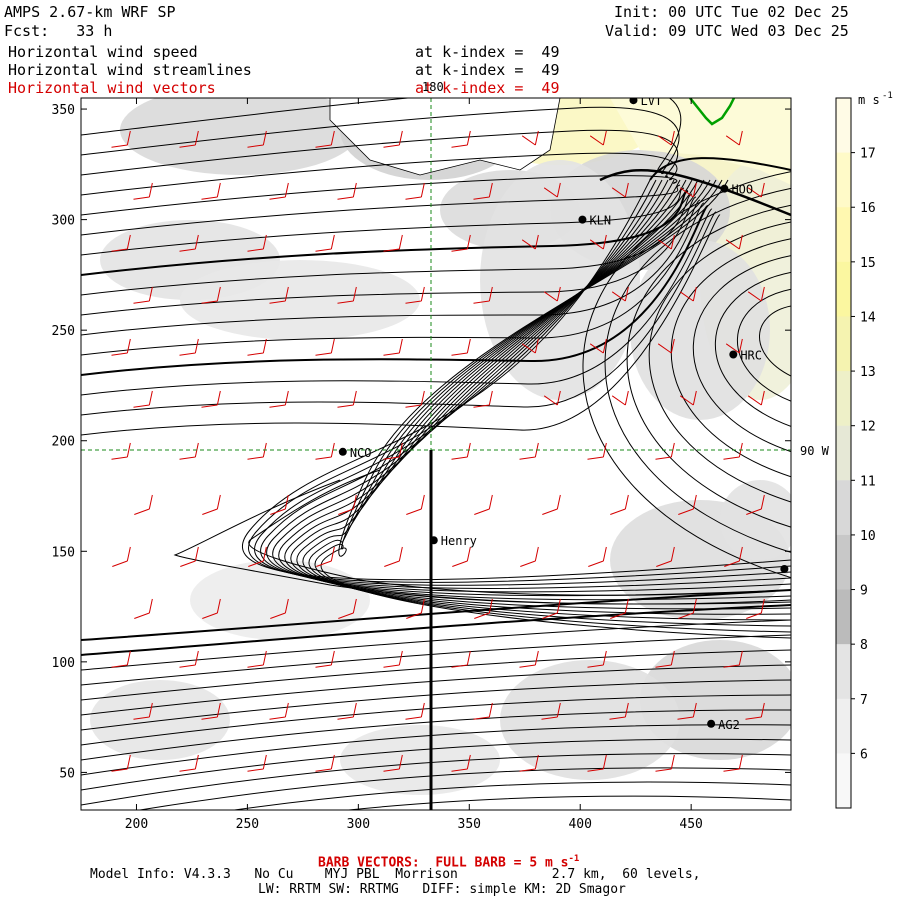  Describe the element at coordinates (869, 100) in the screenshot. I see `colorbar-units: m s` at that location.